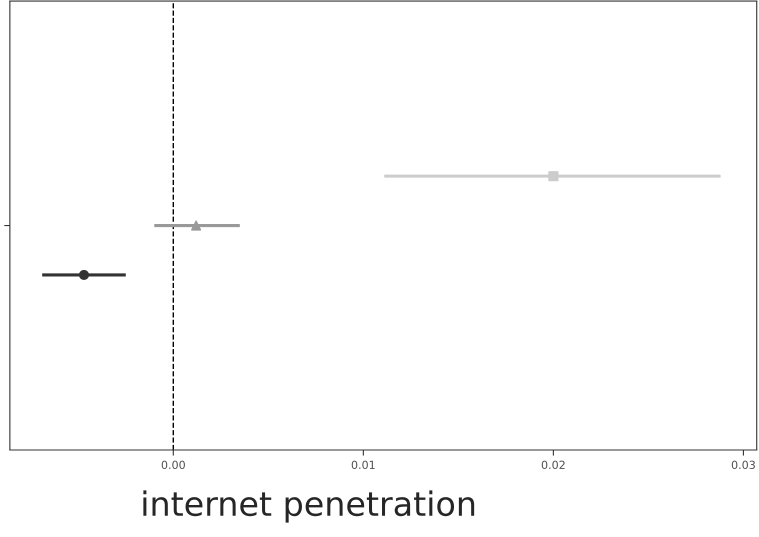  Describe the element at coordinates (308, 506) in the screenshot. I see `x-axis-title: internet penetration` at that location.